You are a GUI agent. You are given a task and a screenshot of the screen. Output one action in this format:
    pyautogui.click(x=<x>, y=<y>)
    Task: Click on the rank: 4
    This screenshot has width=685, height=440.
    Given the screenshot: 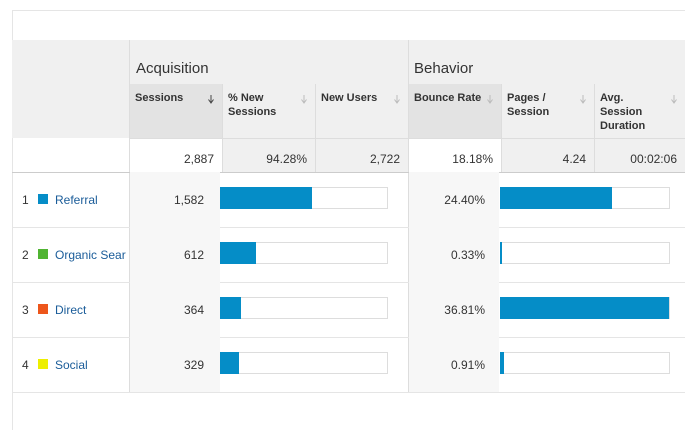 What is the action you would take?
    pyautogui.click(x=25, y=365)
    